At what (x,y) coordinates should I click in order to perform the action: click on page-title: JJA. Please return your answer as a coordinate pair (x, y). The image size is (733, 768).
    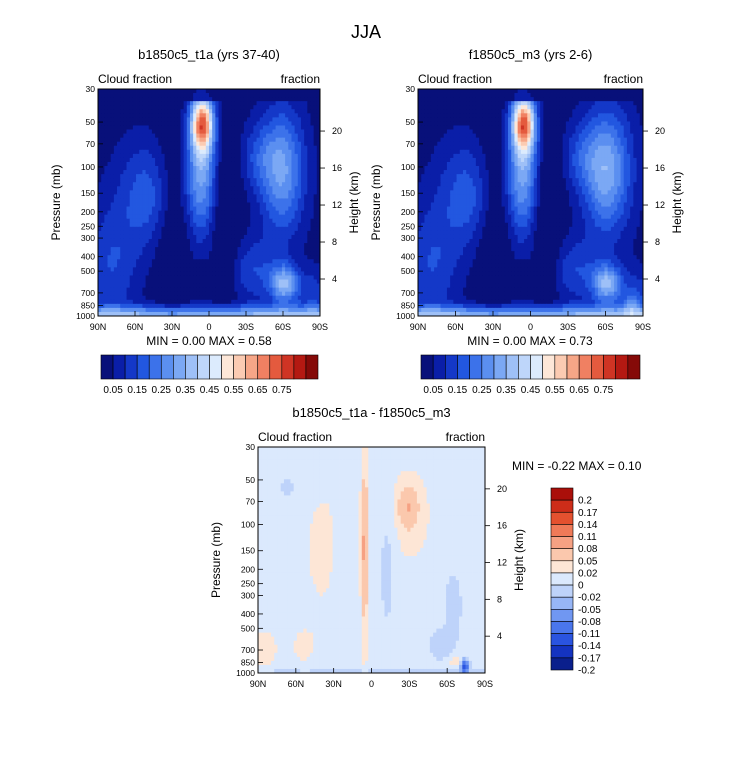
    Looking at the image, I should click on (366, 32).